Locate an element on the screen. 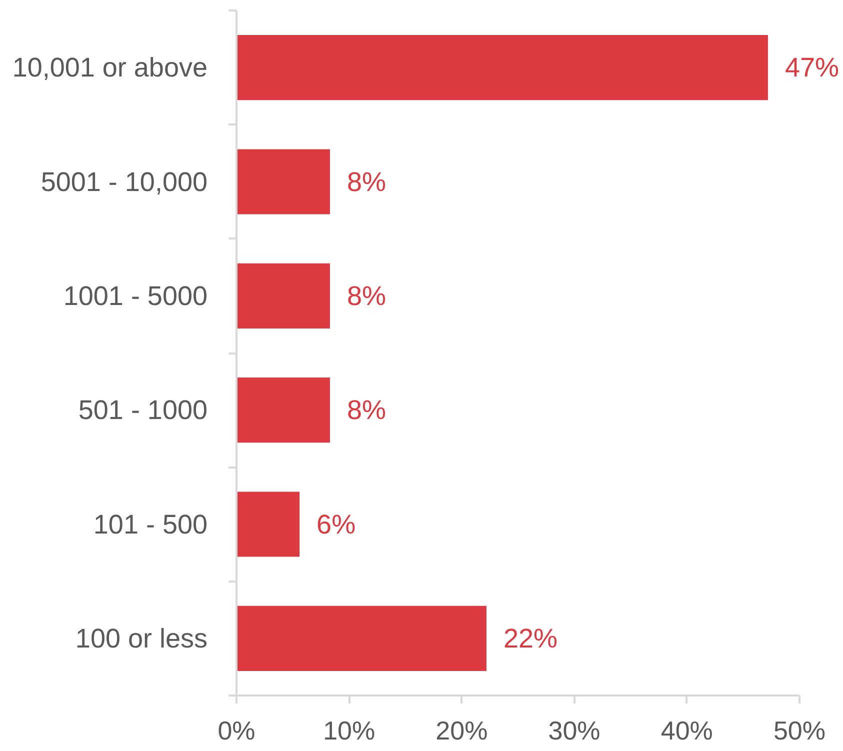 The height and width of the screenshot is (751, 843). x-tick-label: 20% is located at coordinates (462, 731).